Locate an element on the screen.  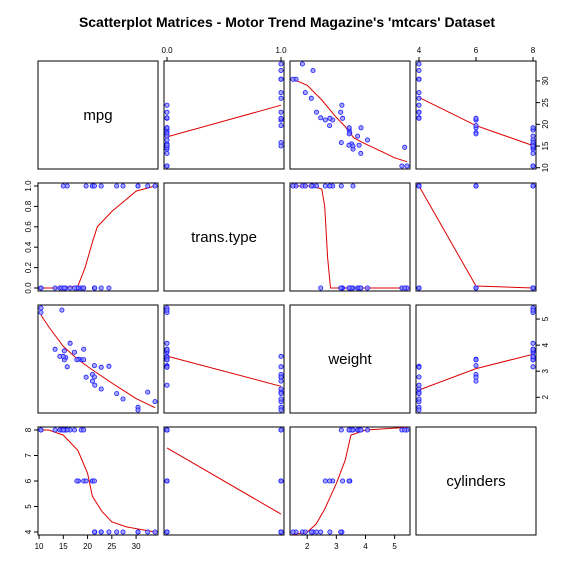
panel-cylinders-vs-trans.type is located at coordinates (224, 481).